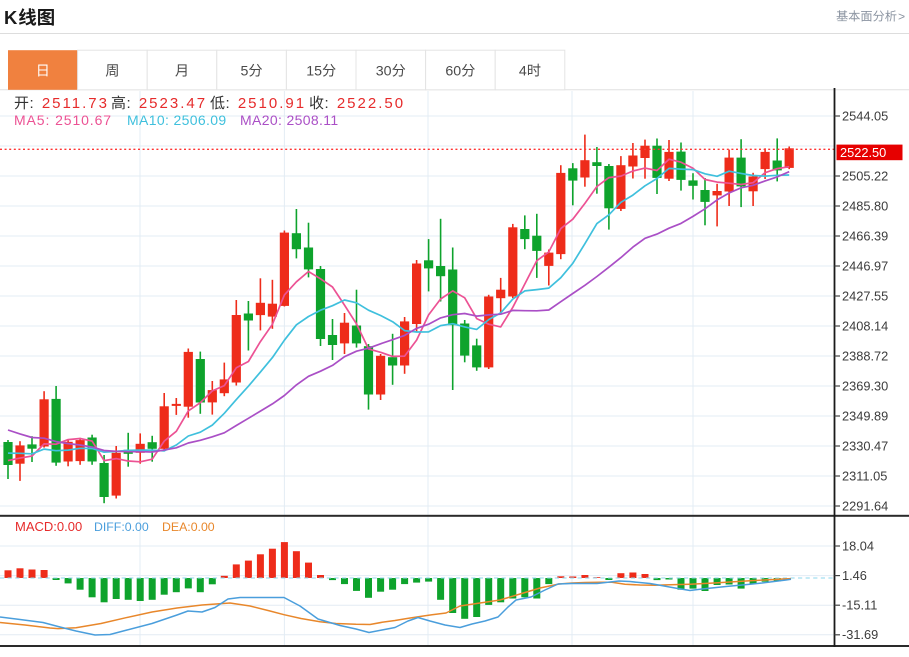 The height and width of the screenshot is (657, 909). Describe the element at coordinates (63, 120) in the screenshot. I see `svg-text: MA5: 2510.67` at that location.